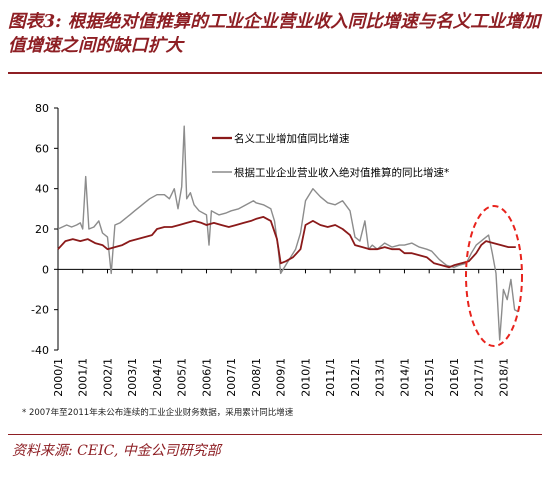  Describe the element at coordinates (330, 377) in the screenshot. I see `x-tick-label: 2011/1` at that location.